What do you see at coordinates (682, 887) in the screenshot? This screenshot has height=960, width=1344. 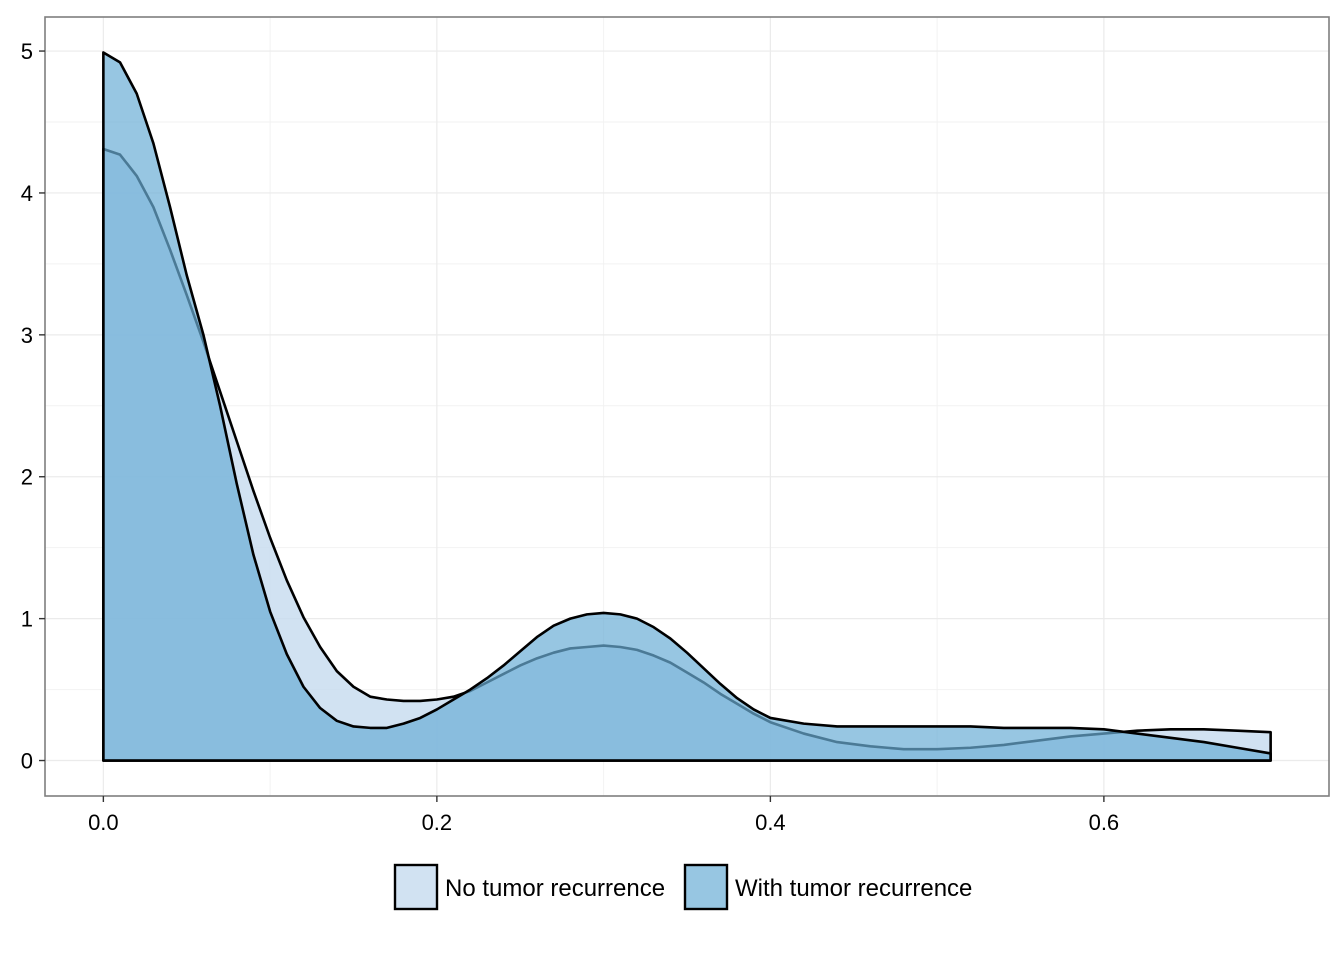 I see `legend: No tumor recurrence With tumor recurrence` at bounding box center [682, 887].